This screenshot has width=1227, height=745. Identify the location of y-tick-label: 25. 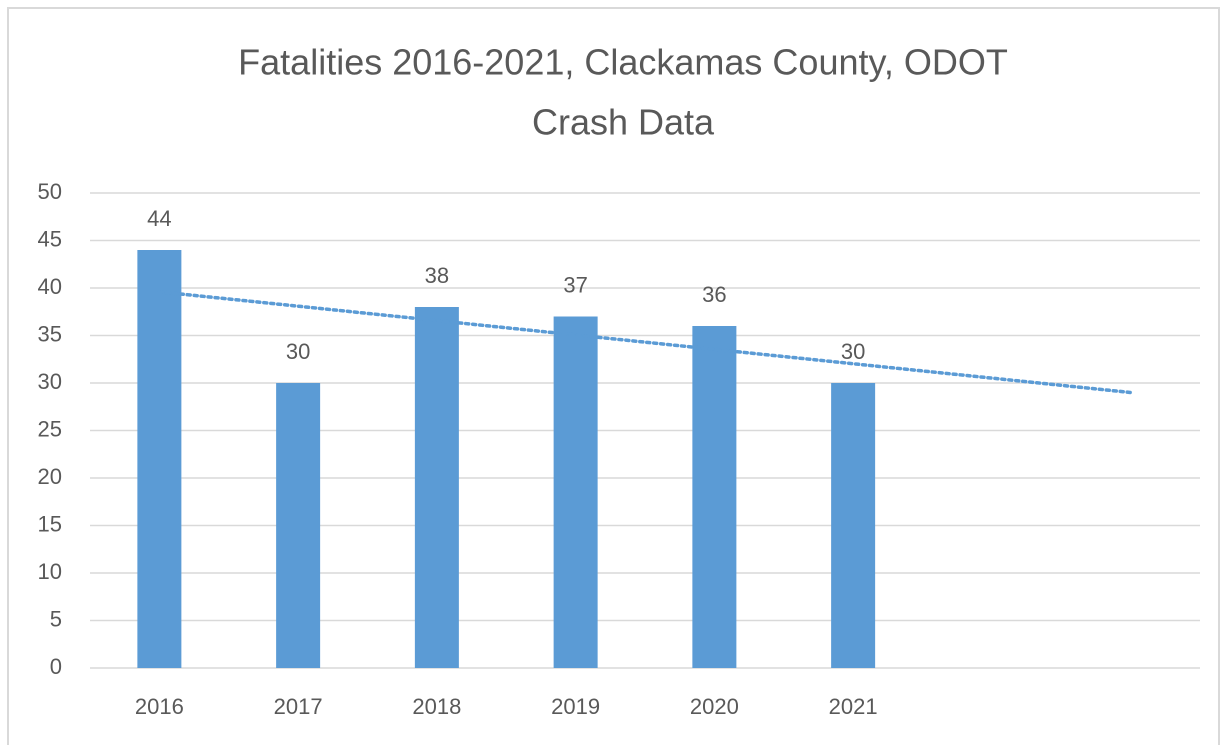
(50, 428).